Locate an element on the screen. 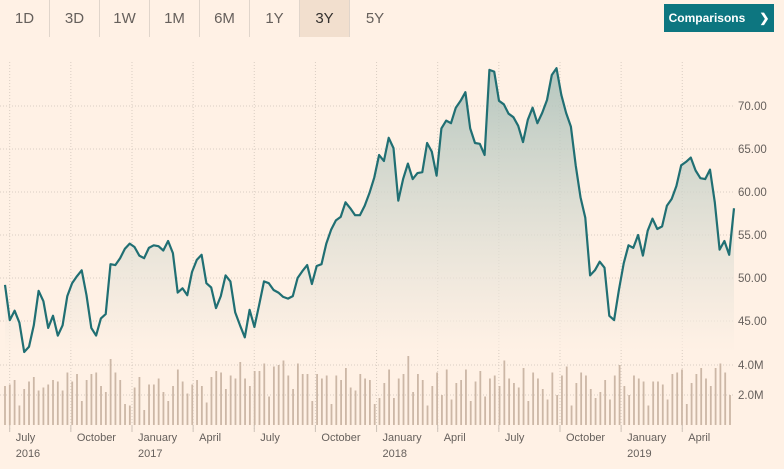 The image size is (784, 469). x-tick-year: 2018 is located at coordinates (395, 454).